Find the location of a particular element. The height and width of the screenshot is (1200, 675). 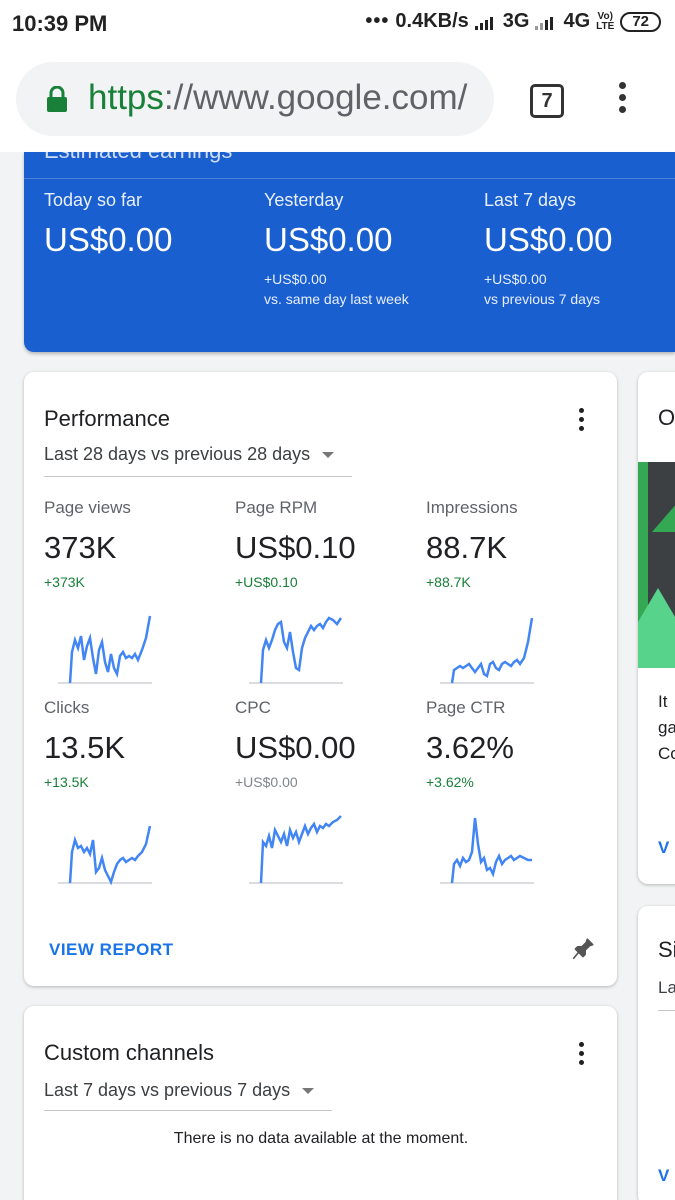

browser-toolbar: https://www.google.com/ 7 is located at coordinates (337, 100).